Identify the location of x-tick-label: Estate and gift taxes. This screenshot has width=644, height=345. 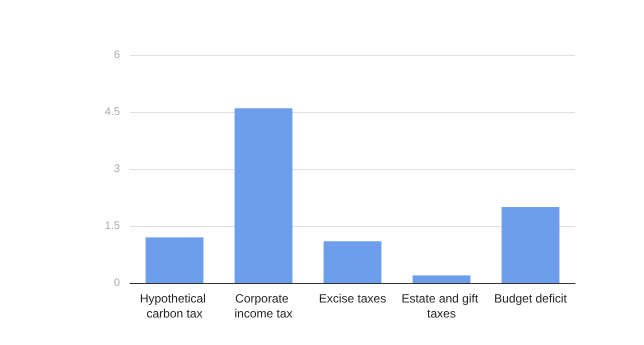
(441, 306).